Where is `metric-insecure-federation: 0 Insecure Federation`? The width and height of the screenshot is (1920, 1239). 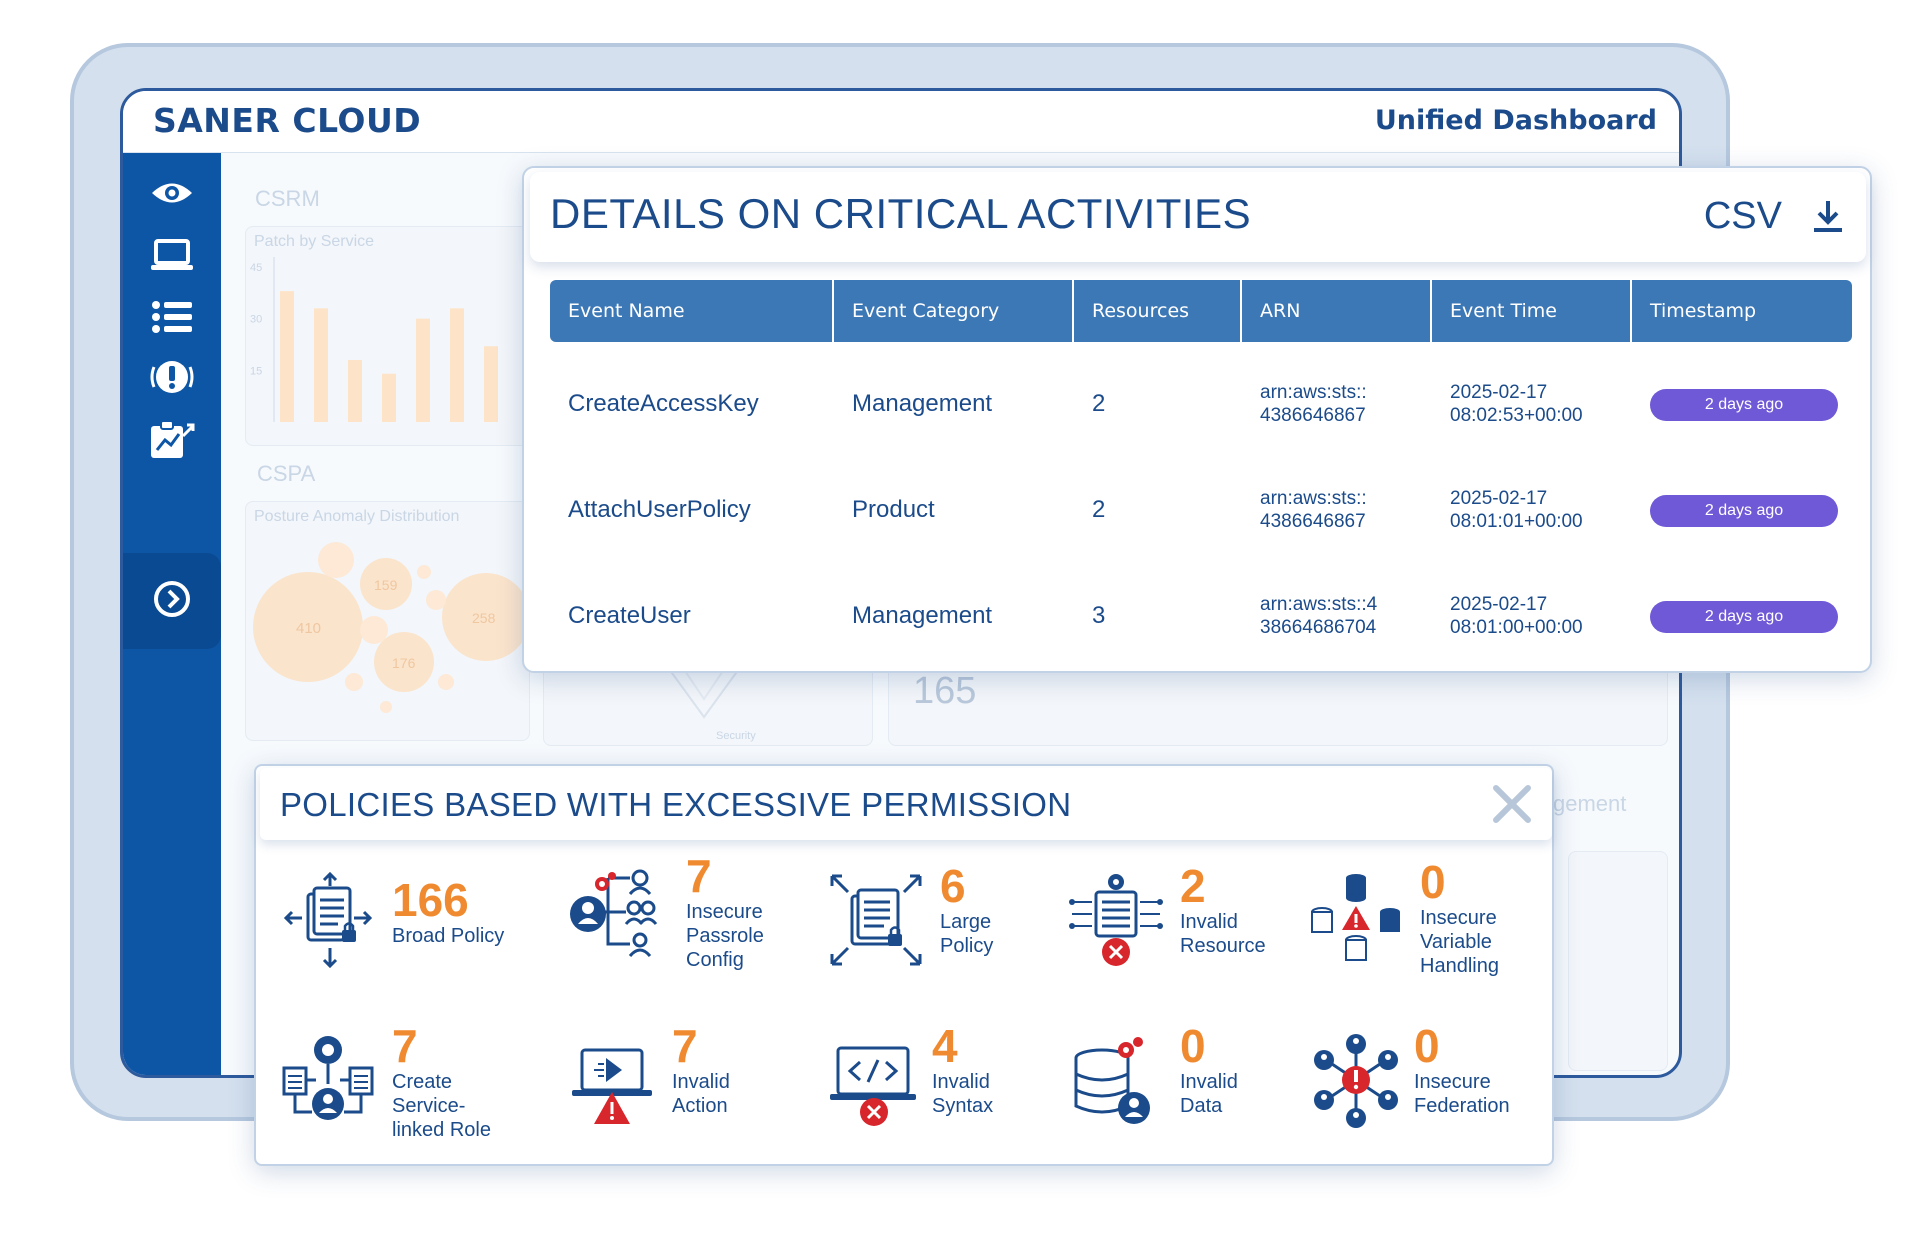
metric-insecure-federation: 0 Insecure Federation is located at coordinates (1428, 1087).